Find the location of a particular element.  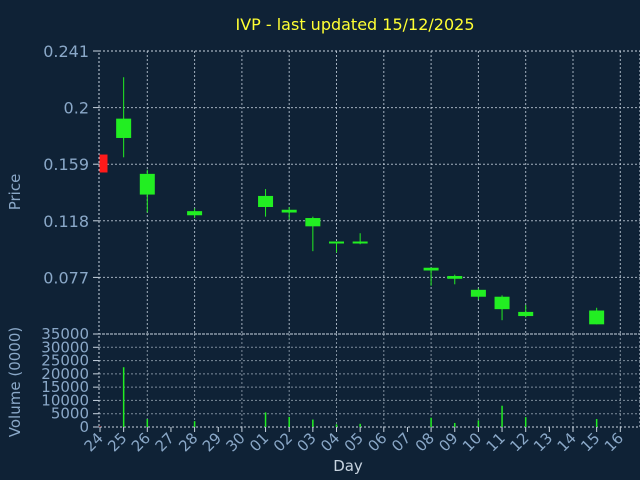

volume-tick-label: 25000 is located at coordinates (65, 361).